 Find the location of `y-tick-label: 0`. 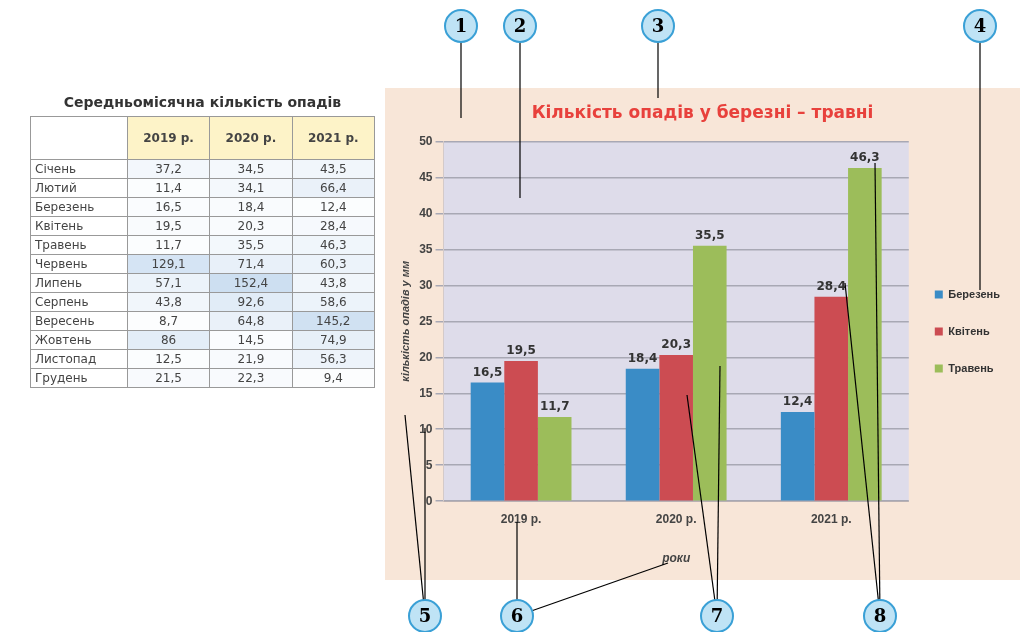

y-tick-label: 0 is located at coordinates (429, 500).